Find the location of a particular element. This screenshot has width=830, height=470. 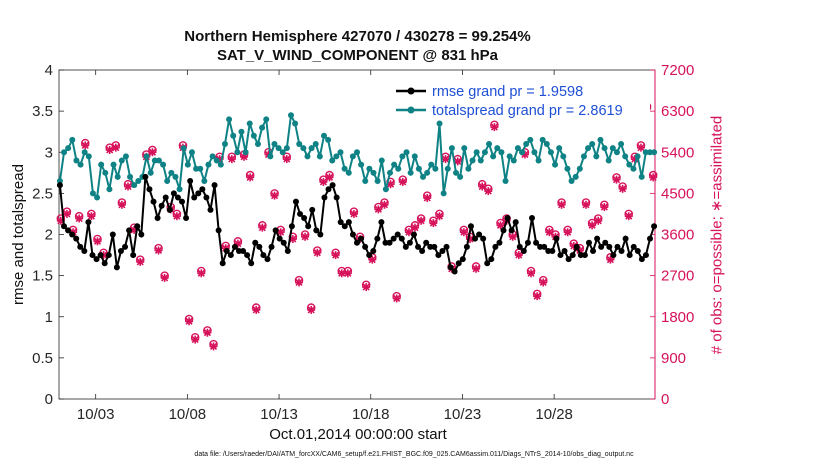

legend-box is located at coordinates (519, 99).